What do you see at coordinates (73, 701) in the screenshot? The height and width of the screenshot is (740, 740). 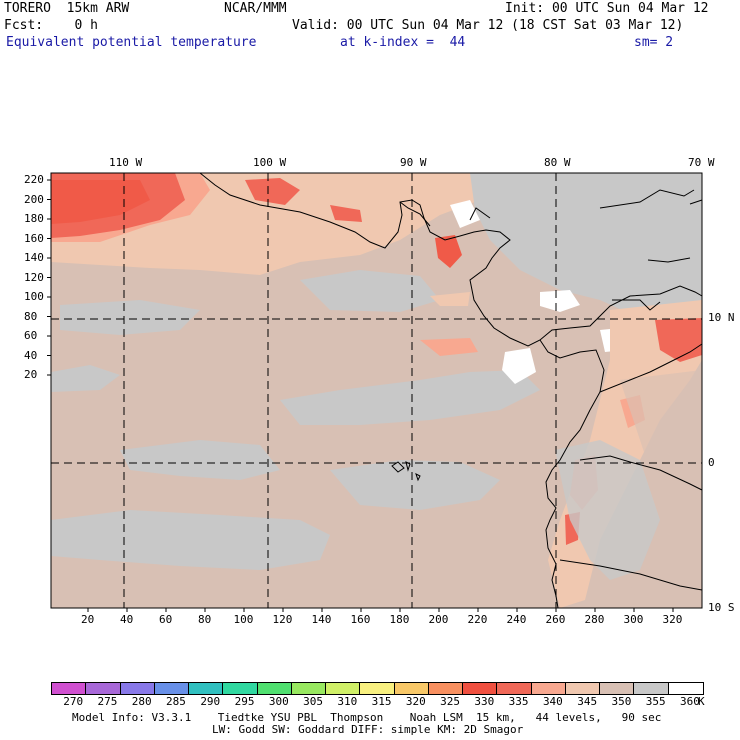 I see `colorbar-label: 270` at bounding box center [73, 701].